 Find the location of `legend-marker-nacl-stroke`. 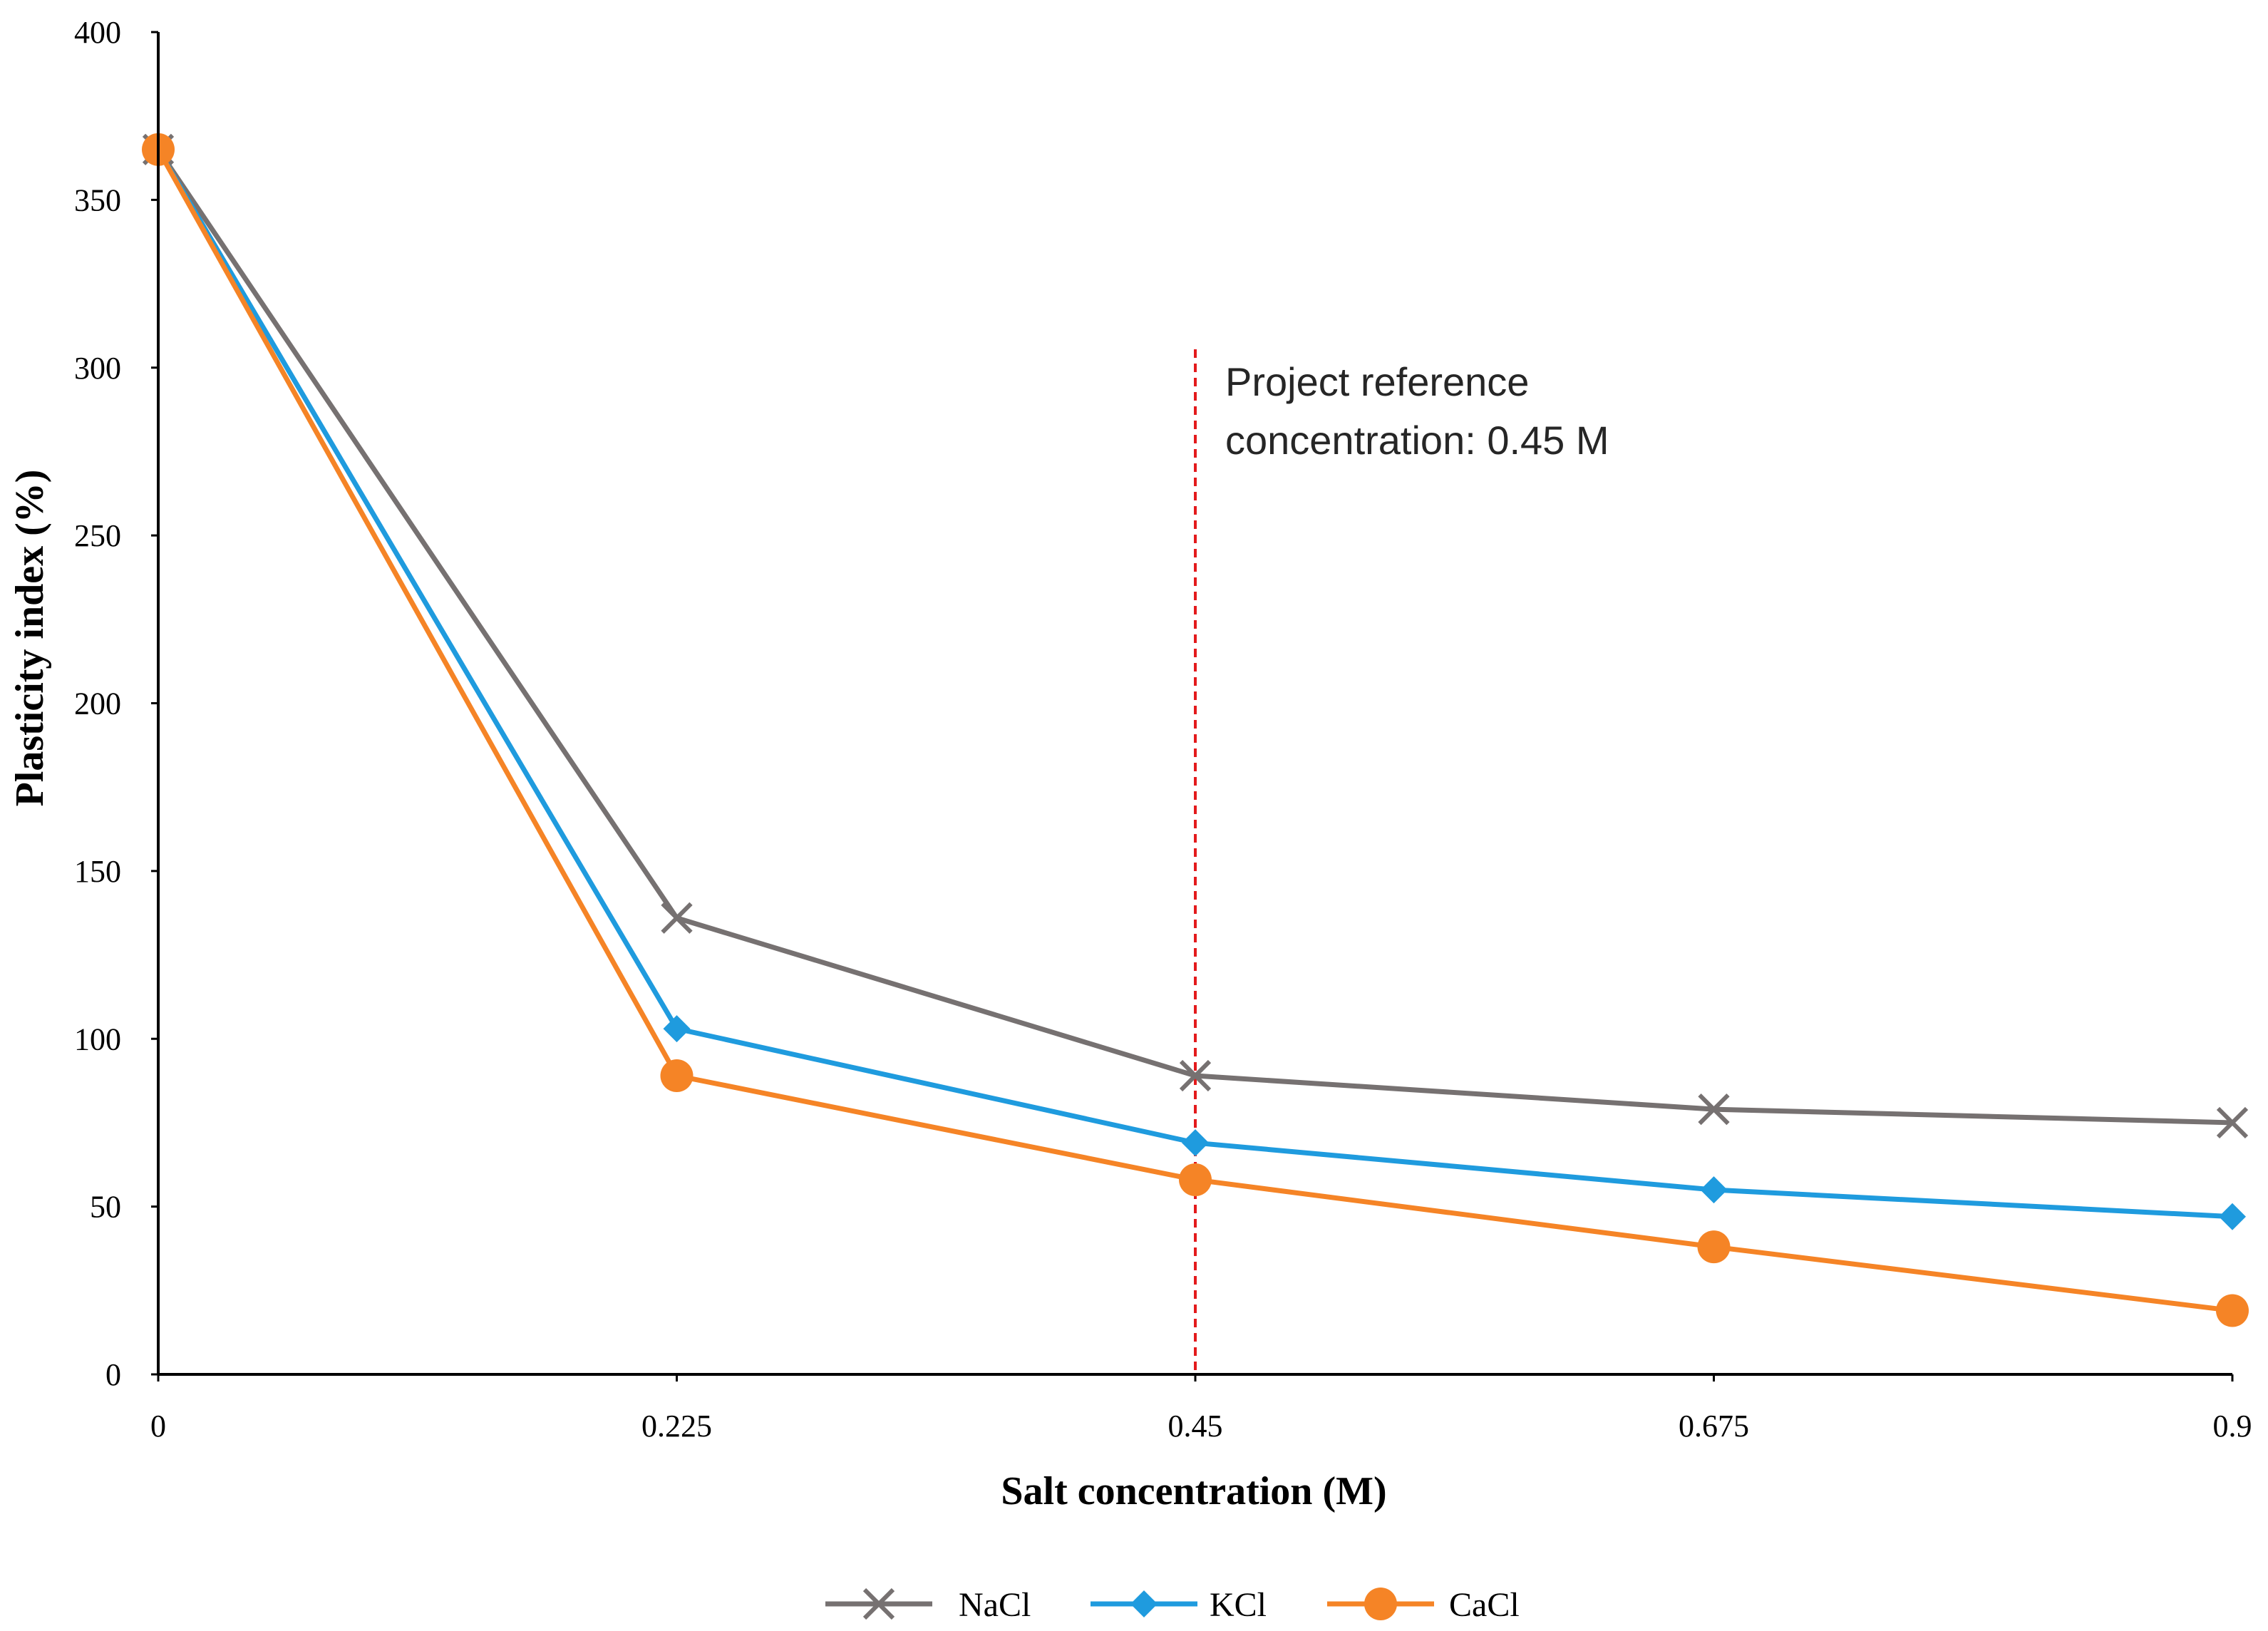

legend-marker-nacl-stroke is located at coordinates (878, 1604).